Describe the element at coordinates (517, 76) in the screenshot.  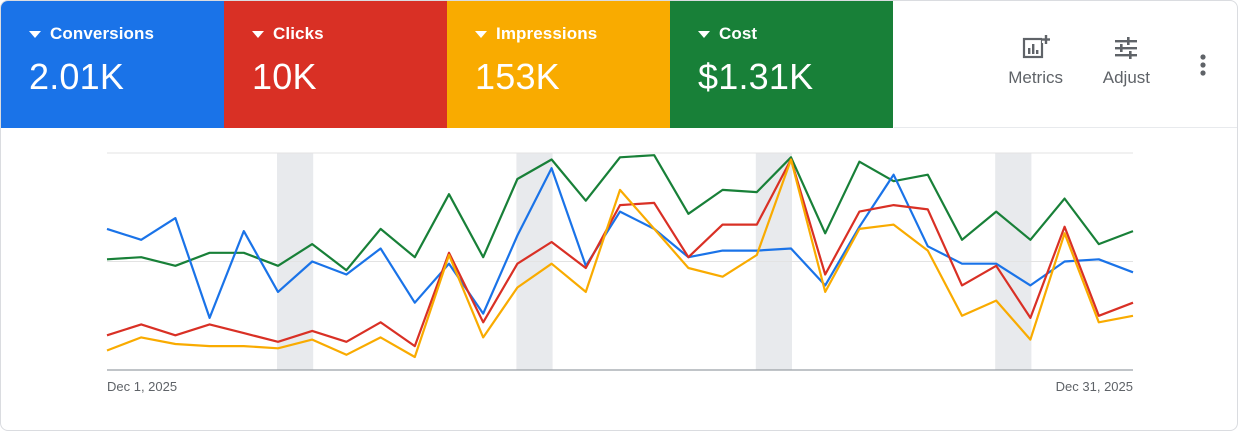
I see `tile-value: 153K` at that location.